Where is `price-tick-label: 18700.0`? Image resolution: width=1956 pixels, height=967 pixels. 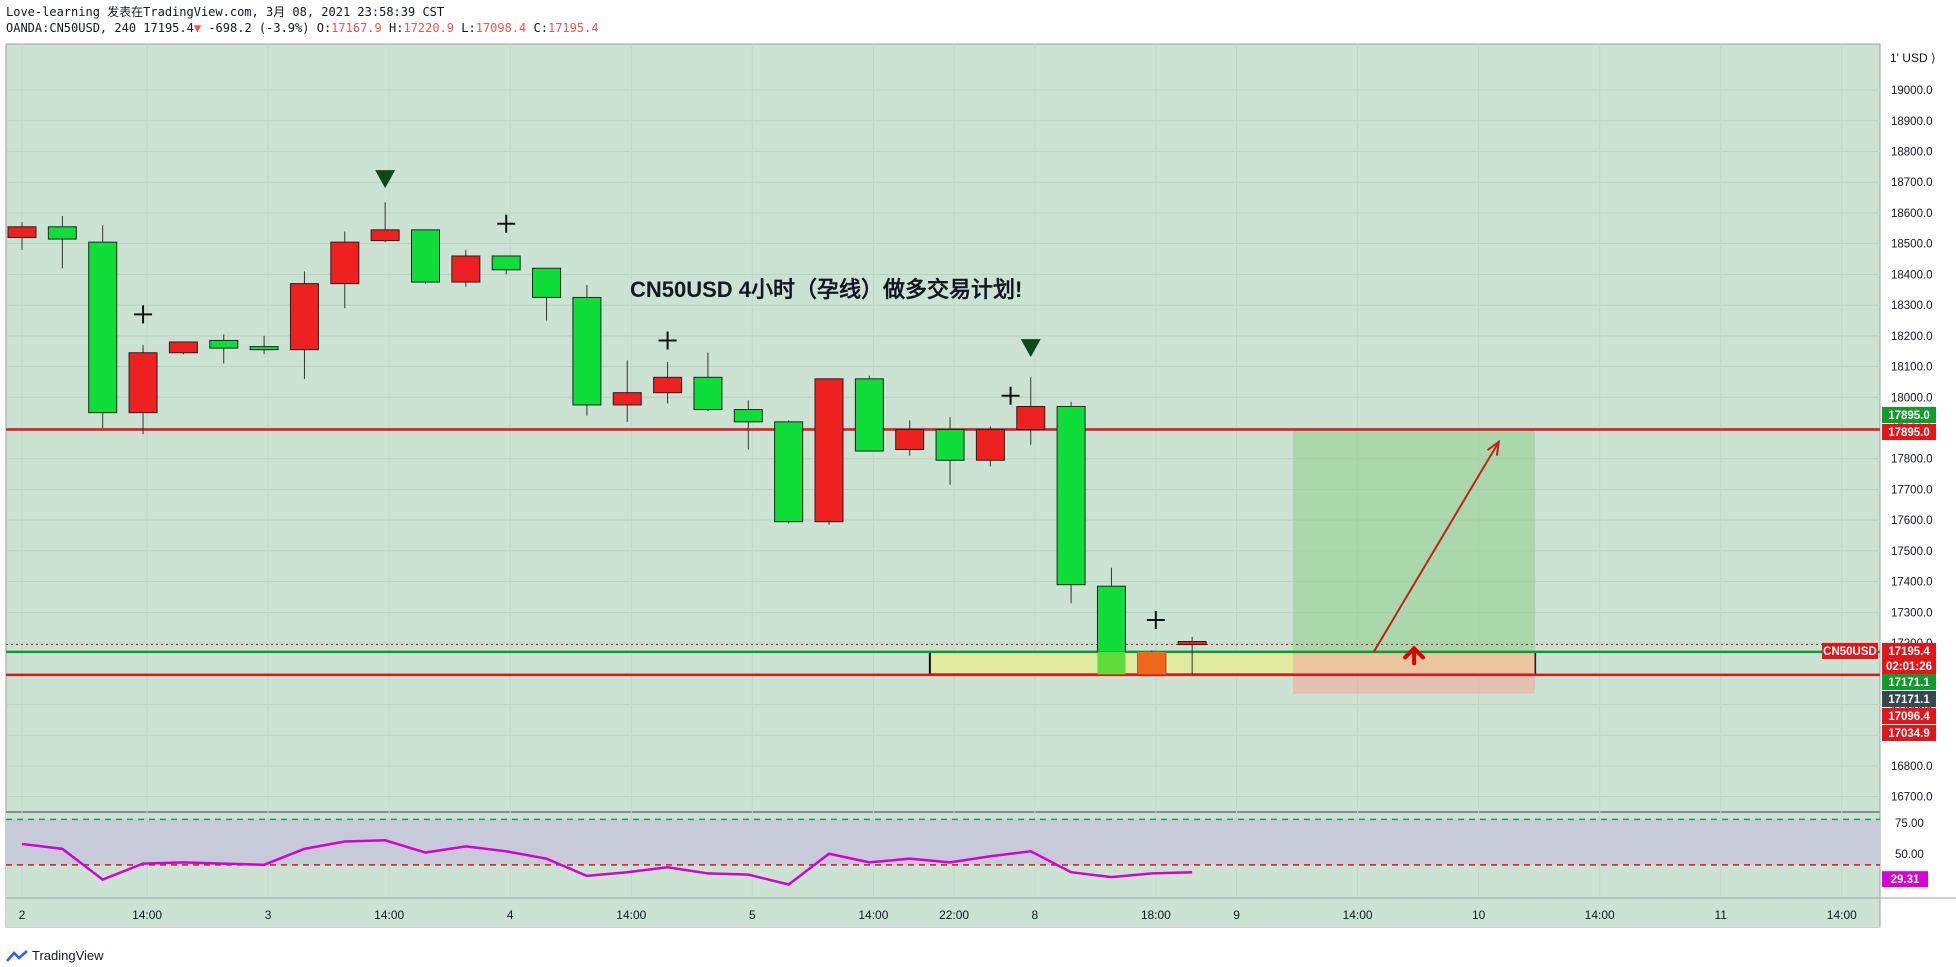
price-tick-label: 18700.0 is located at coordinates (1912, 183).